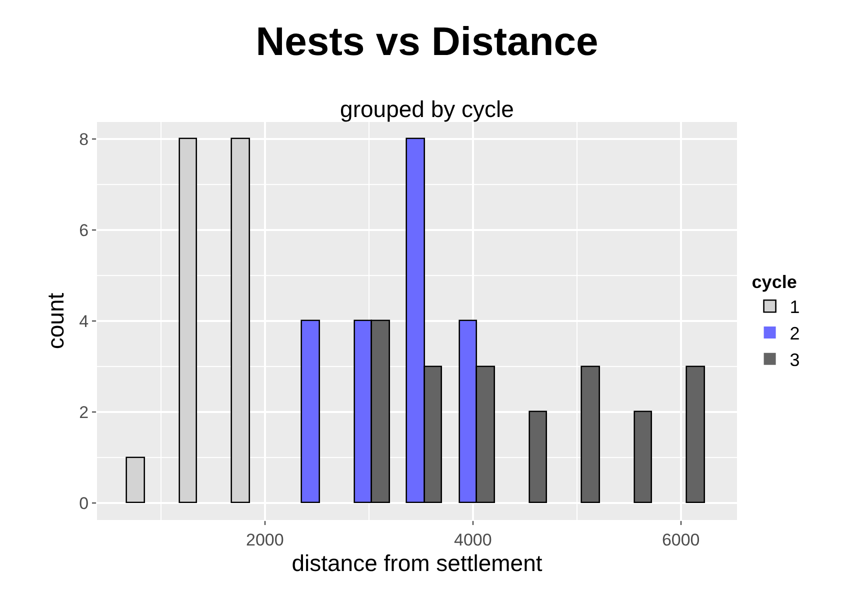 The height and width of the screenshot is (597, 854). What do you see at coordinates (84, 321) in the screenshot?
I see `y-tick-label: 4` at bounding box center [84, 321].